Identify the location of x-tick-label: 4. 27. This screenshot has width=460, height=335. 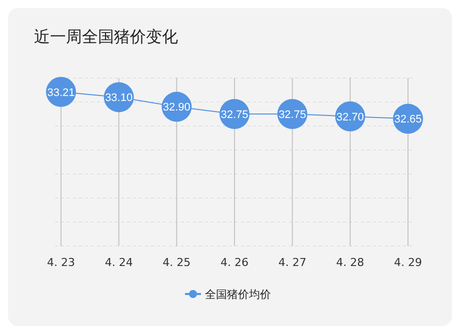
(292, 262).